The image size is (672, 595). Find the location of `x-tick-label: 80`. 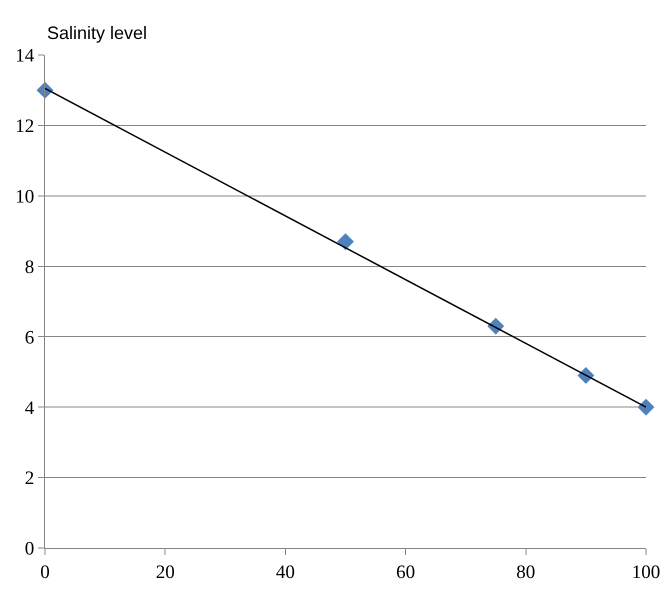

x-tick-label: 80 is located at coordinates (526, 572).